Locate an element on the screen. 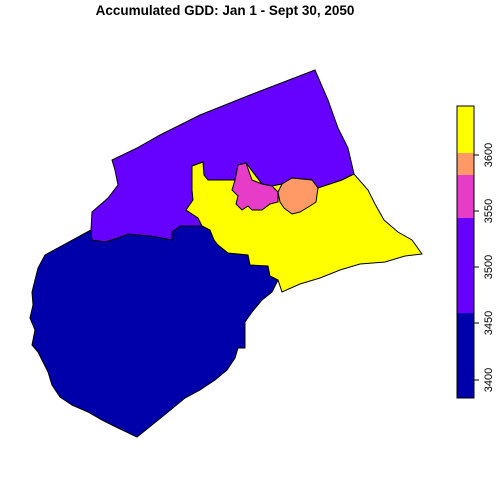  legend-colorbar is located at coordinates (465, 252).